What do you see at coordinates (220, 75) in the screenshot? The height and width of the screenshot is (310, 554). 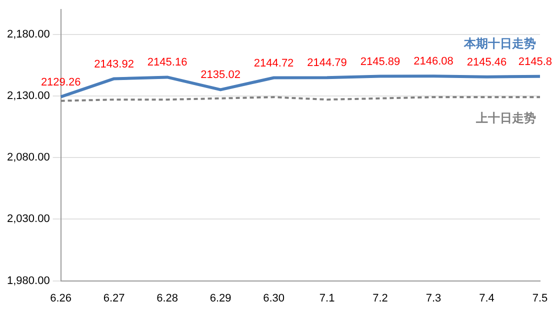 I see `data-label: 2135.02` at bounding box center [220, 75].